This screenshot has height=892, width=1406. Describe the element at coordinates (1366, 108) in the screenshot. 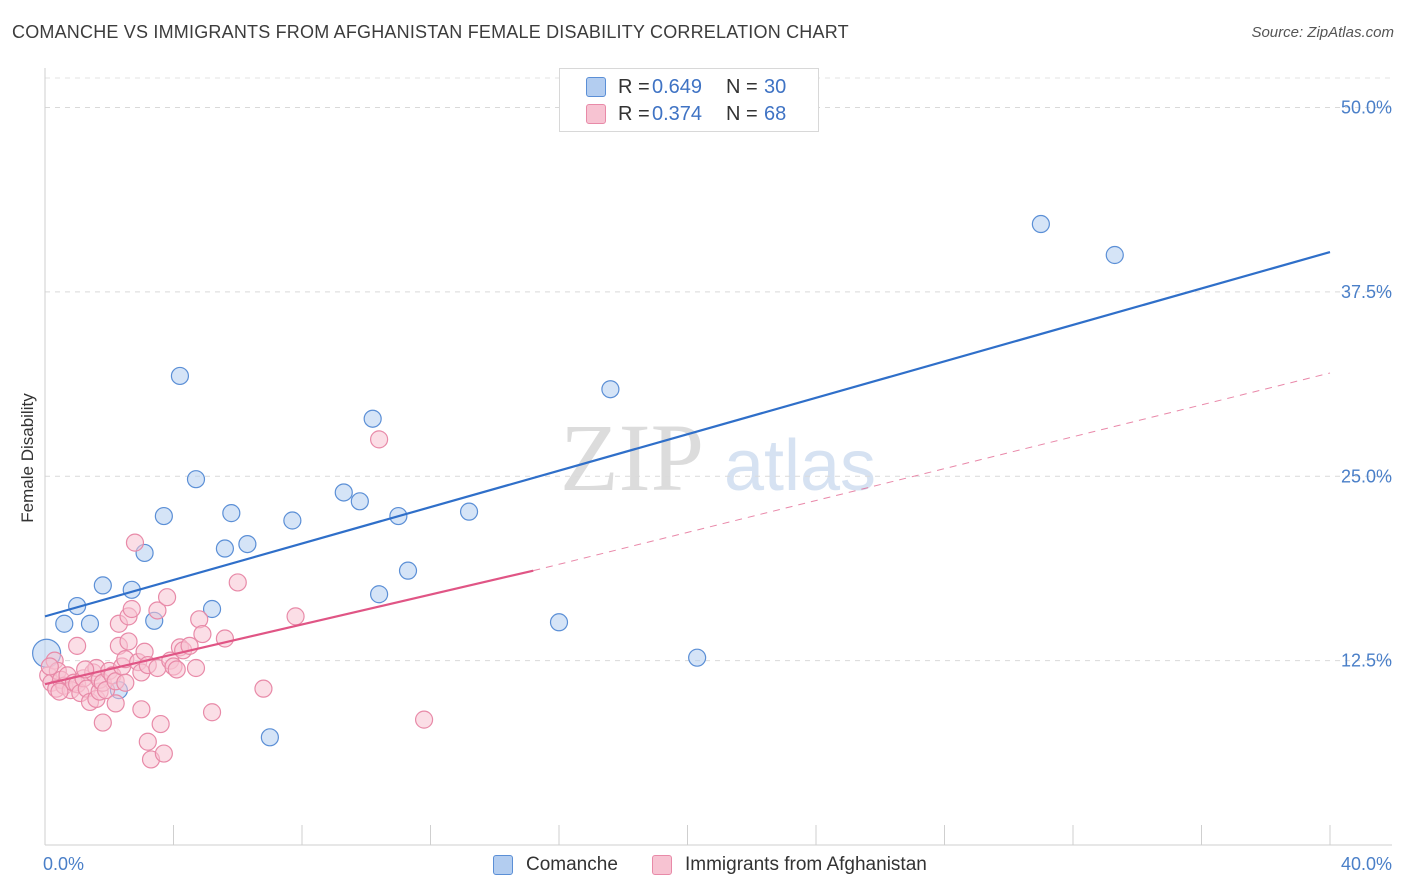

I see `y-tick-label: 50.0%` at that location.